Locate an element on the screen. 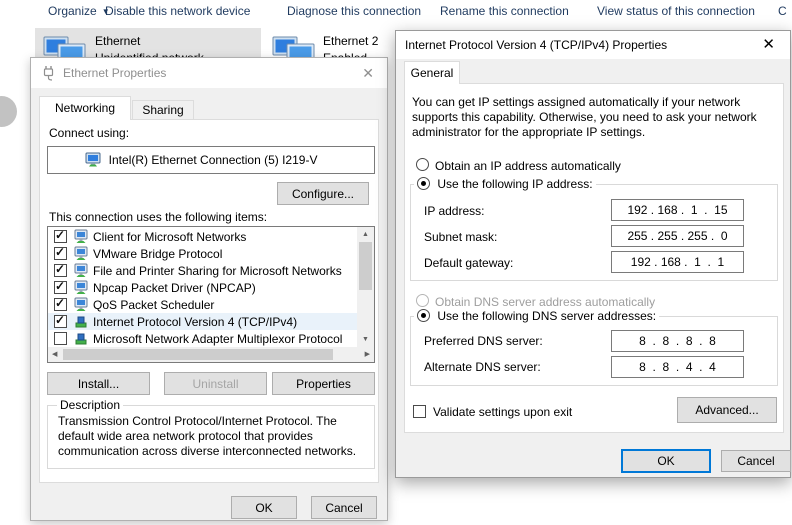 The image size is (792, 525). list-item: ✓ QoS Packet Scheduler is located at coordinates (202, 304).